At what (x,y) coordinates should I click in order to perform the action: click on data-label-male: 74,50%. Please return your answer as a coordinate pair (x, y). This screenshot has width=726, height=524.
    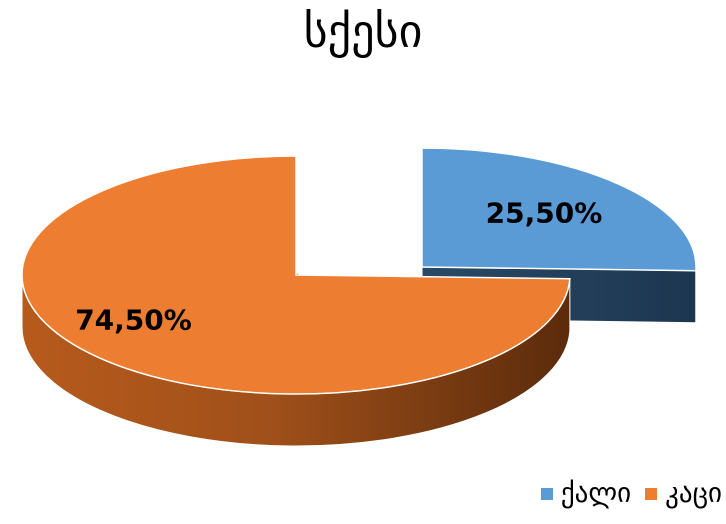
    Looking at the image, I should click on (133, 319).